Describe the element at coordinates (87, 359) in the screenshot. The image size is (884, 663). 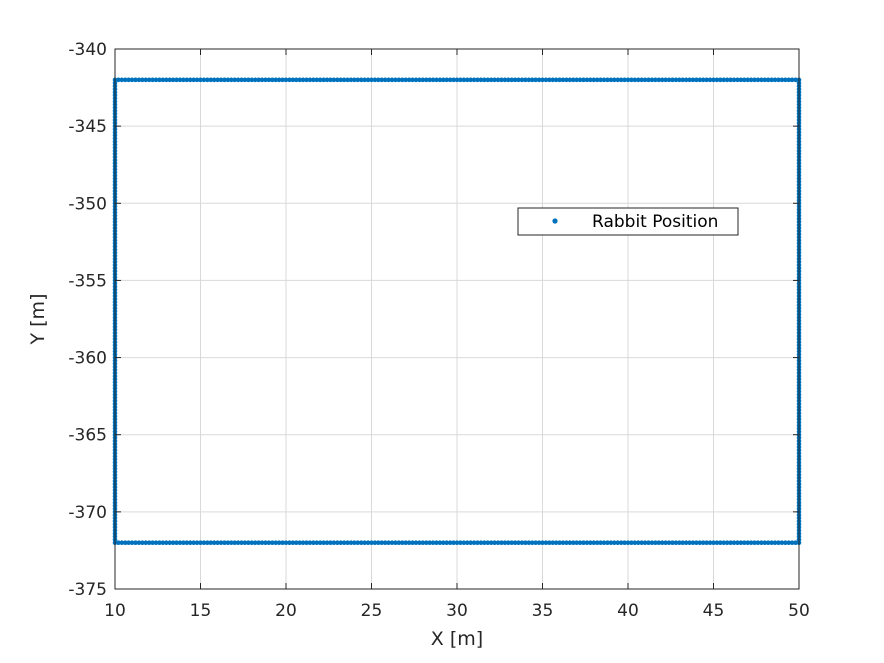
I see `y-tick-label: -360` at that location.